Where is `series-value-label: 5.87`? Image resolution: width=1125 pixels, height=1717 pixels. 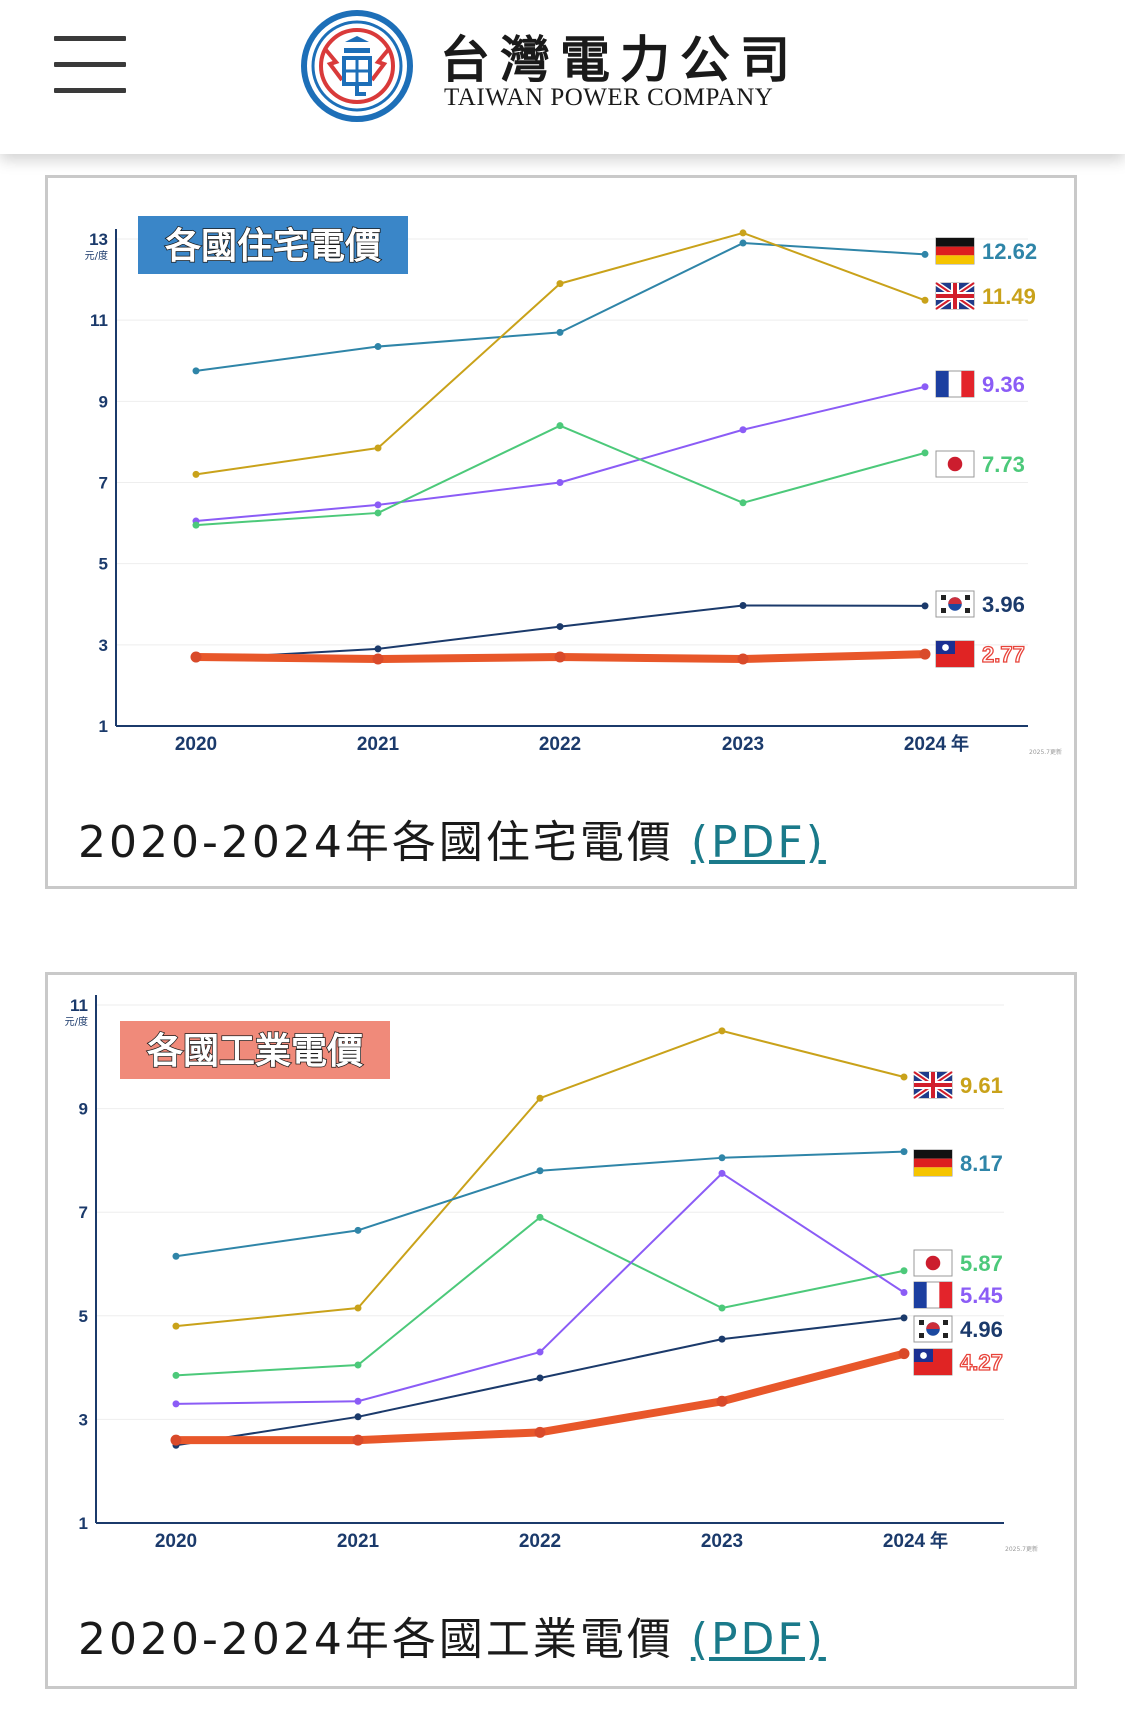
series-value-label: 5.87 is located at coordinates (981, 1263).